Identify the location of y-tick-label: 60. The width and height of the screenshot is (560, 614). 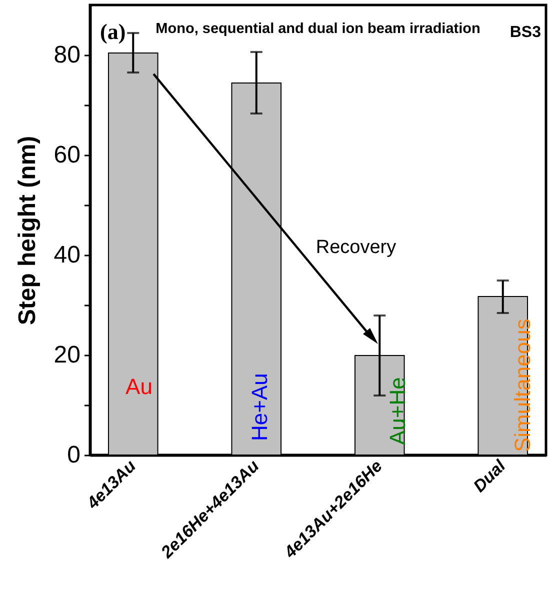
(67, 155).